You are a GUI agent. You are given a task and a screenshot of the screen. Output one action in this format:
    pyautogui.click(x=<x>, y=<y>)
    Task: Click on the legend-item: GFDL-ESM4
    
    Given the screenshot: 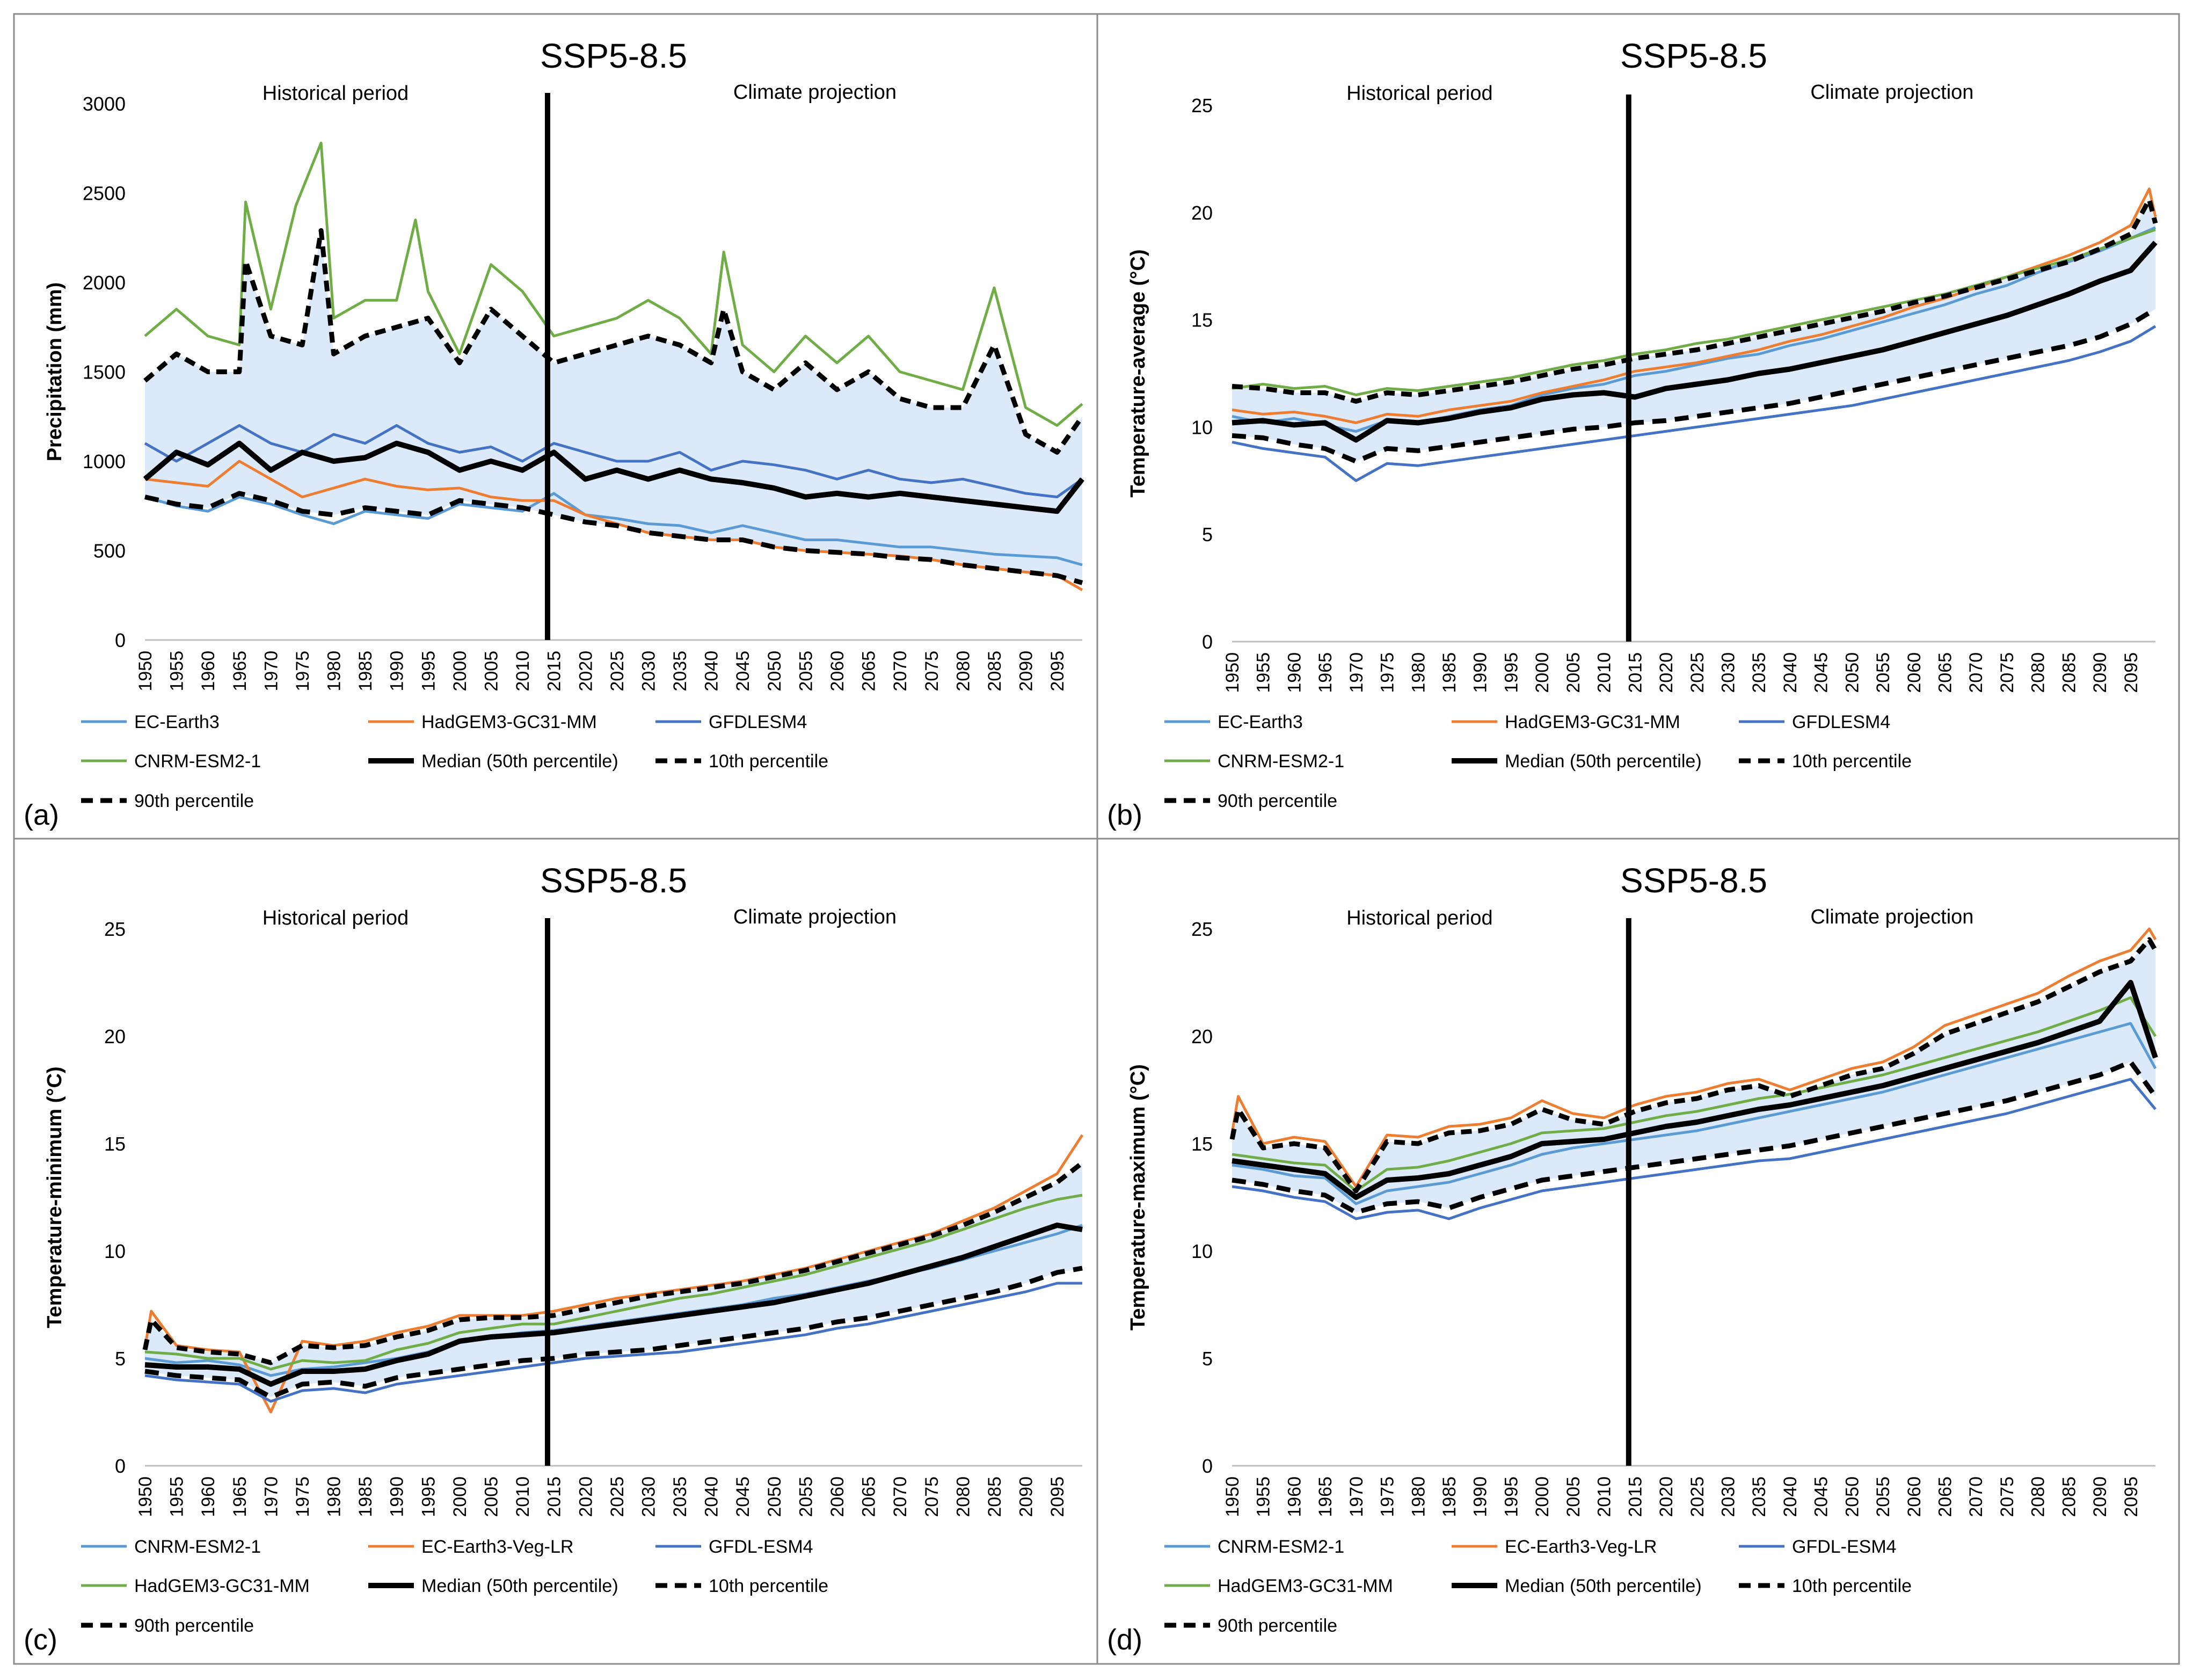 What is the action you would take?
    pyautogui.click(x=1818, y=1547)
    